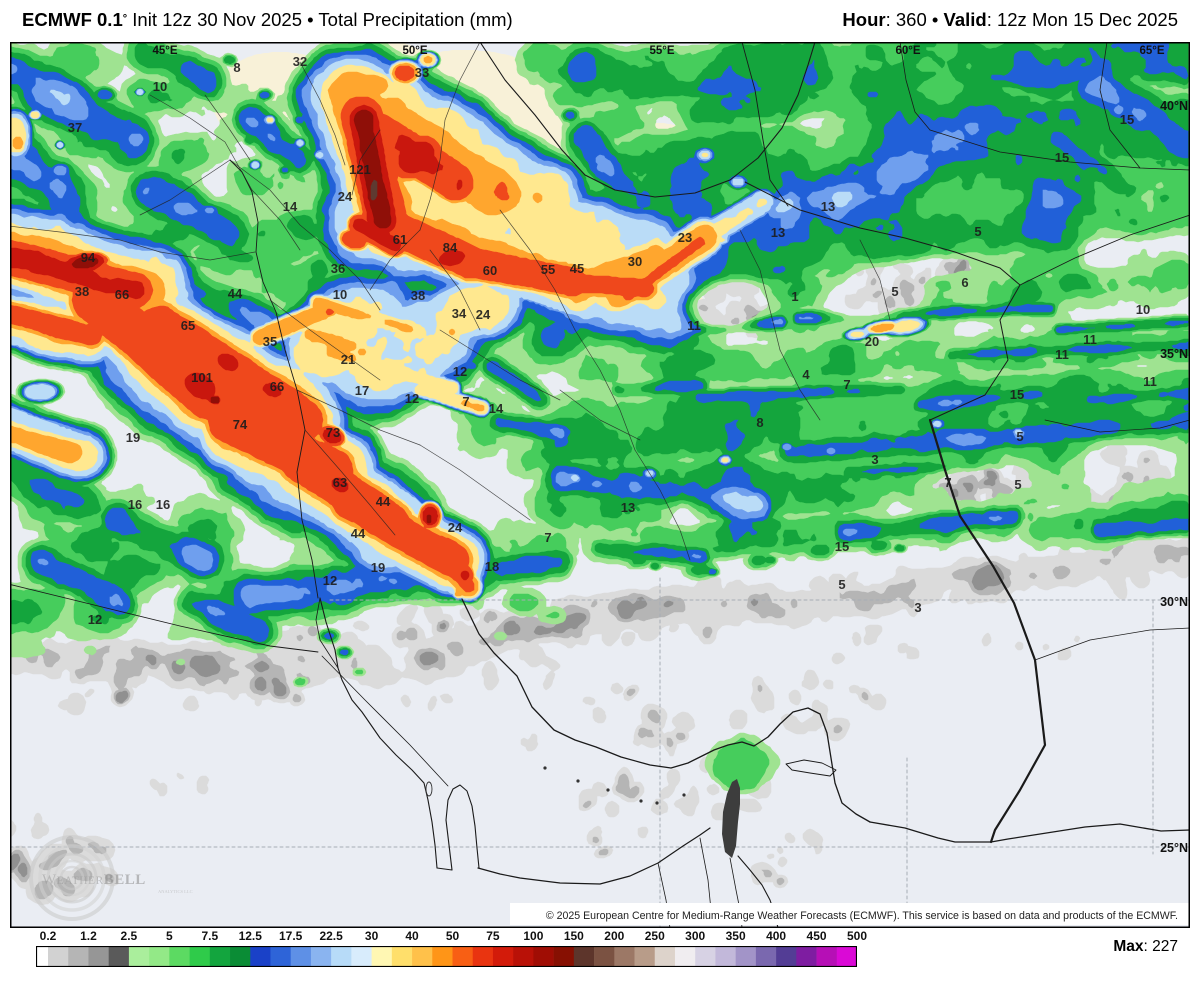  Describe the element at coordinates (872, 341) in the screenshot. I see `svg-text: 20` at that location.